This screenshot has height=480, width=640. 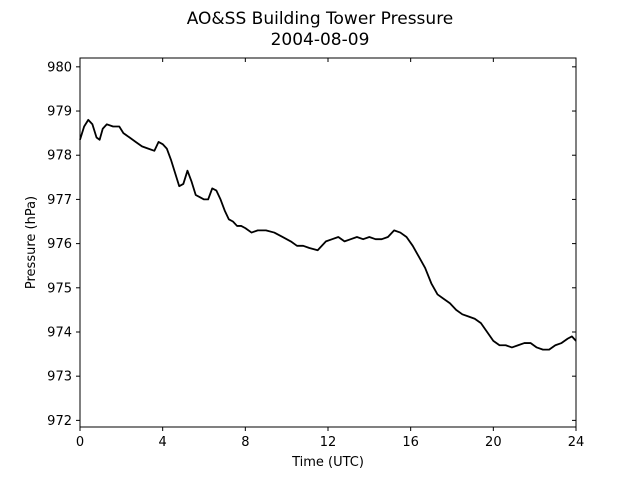 I want to click on y-tick-label: 978, so click(x=59, y=156).